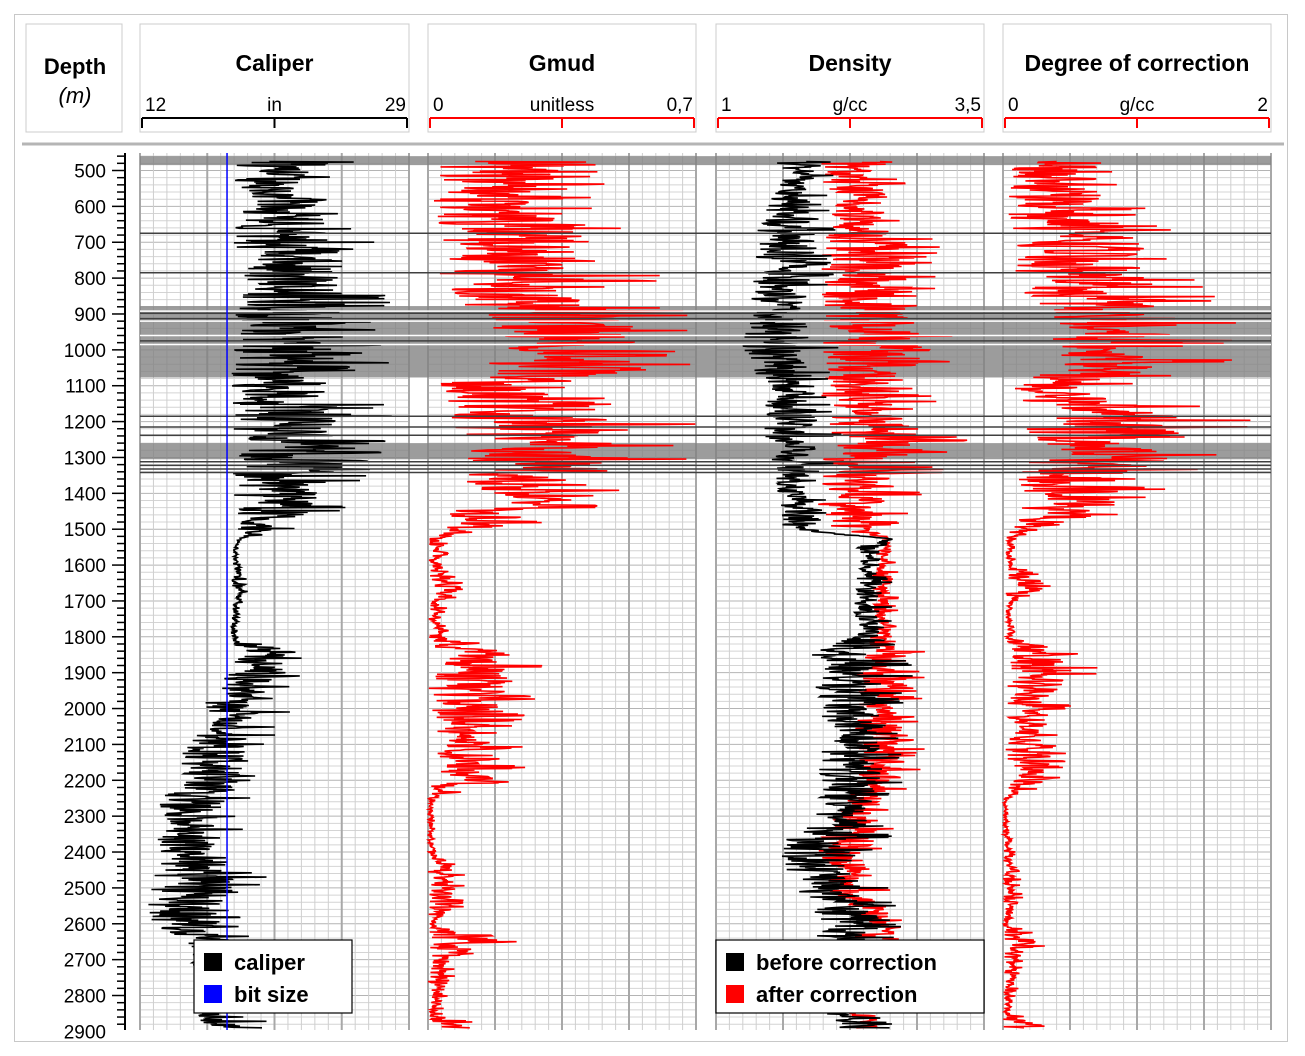 The image size is (1305, 1056). What do you see at coordinates (85, 781) in the screenshot?
I see `depth-tick-label: 2200` at bounding box center [85, 781].